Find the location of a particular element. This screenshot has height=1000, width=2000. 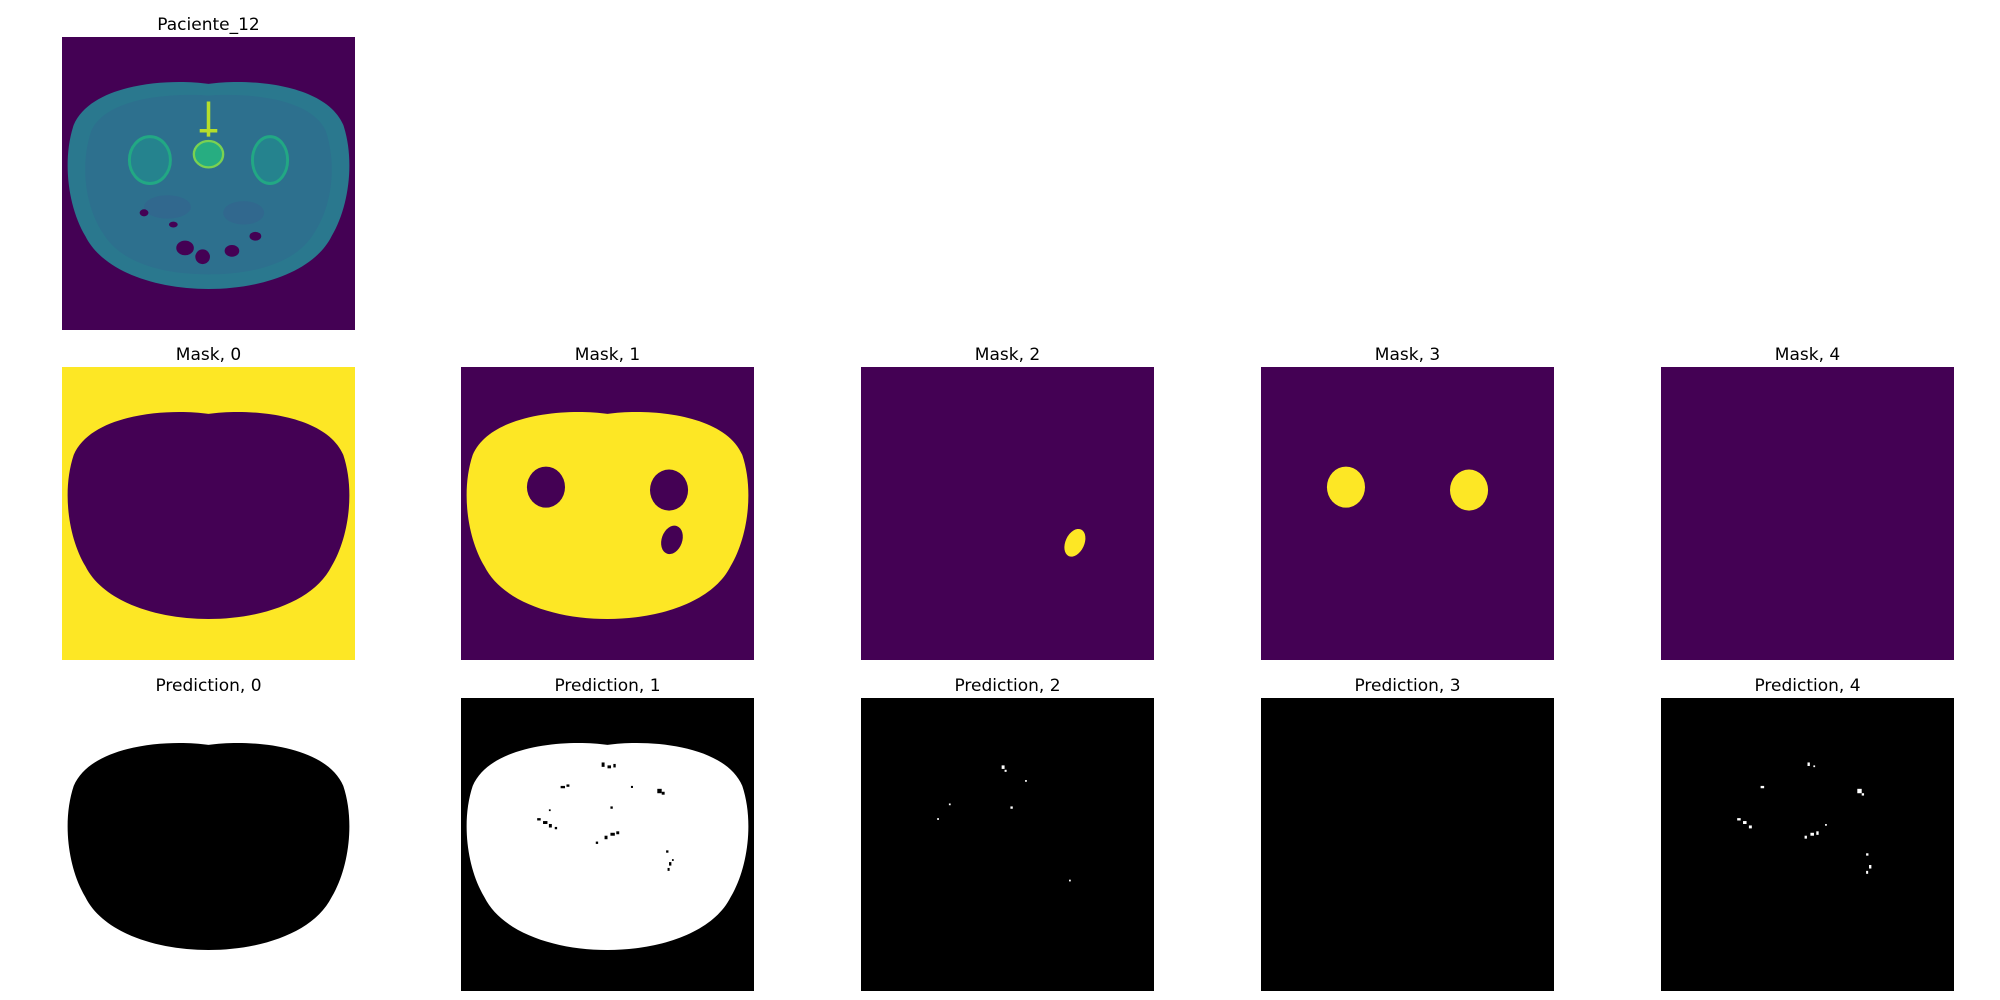

mask-title-0: Mask, 0 is located at coordinates (208, 355).